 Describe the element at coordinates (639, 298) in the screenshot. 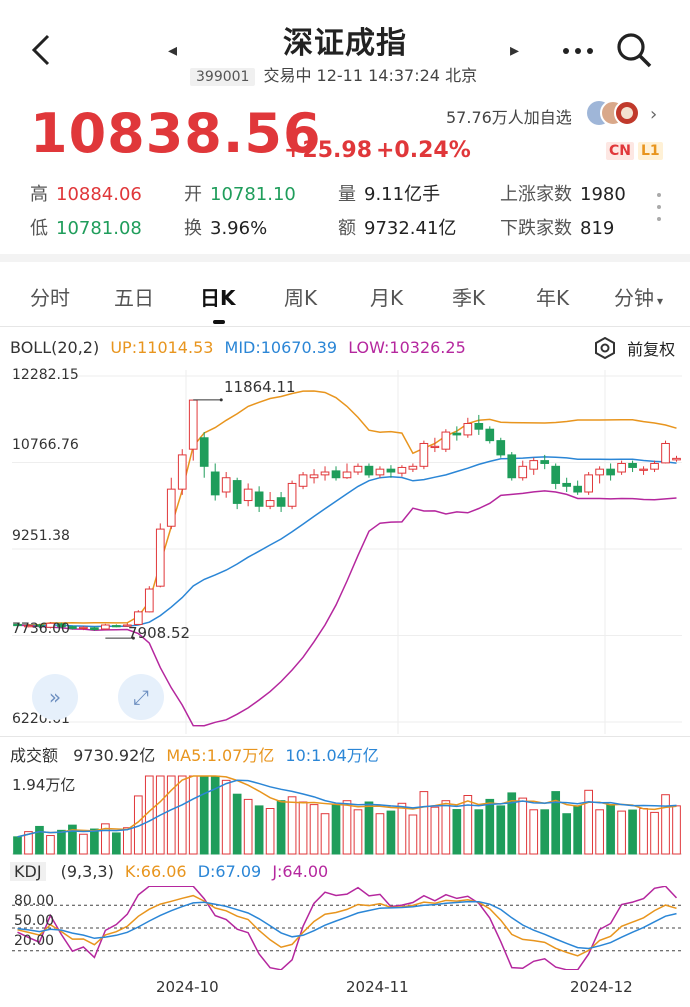

I see `tab-minute: 分钟 ▾` at that location.